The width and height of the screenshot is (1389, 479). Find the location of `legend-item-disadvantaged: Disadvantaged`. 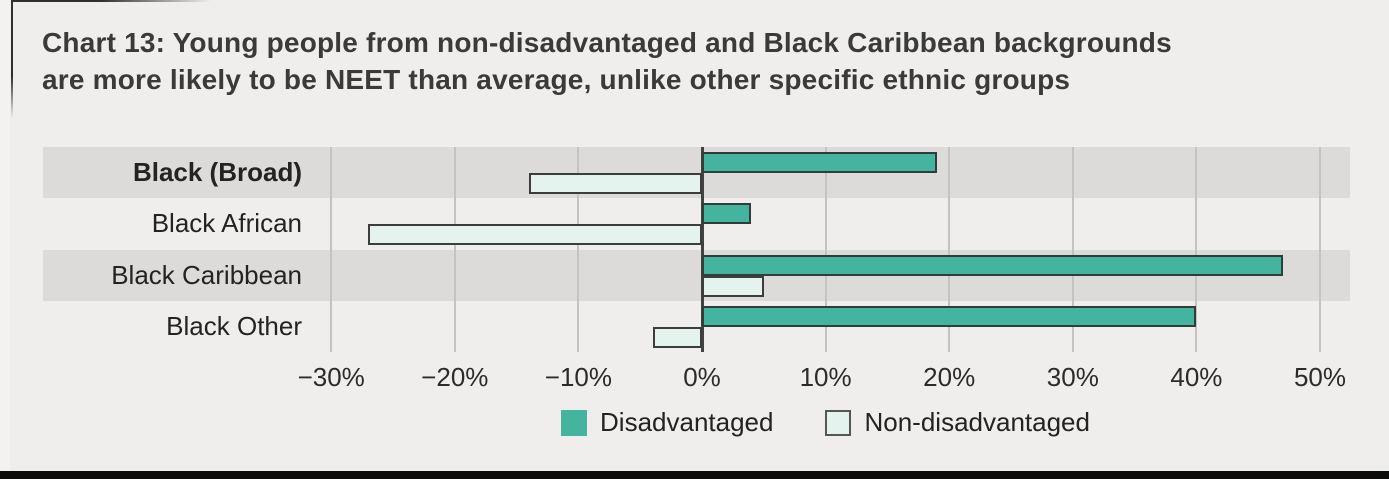

legend-item-disadvantaged: Disadvantaged is located at coordinates (667, 422).